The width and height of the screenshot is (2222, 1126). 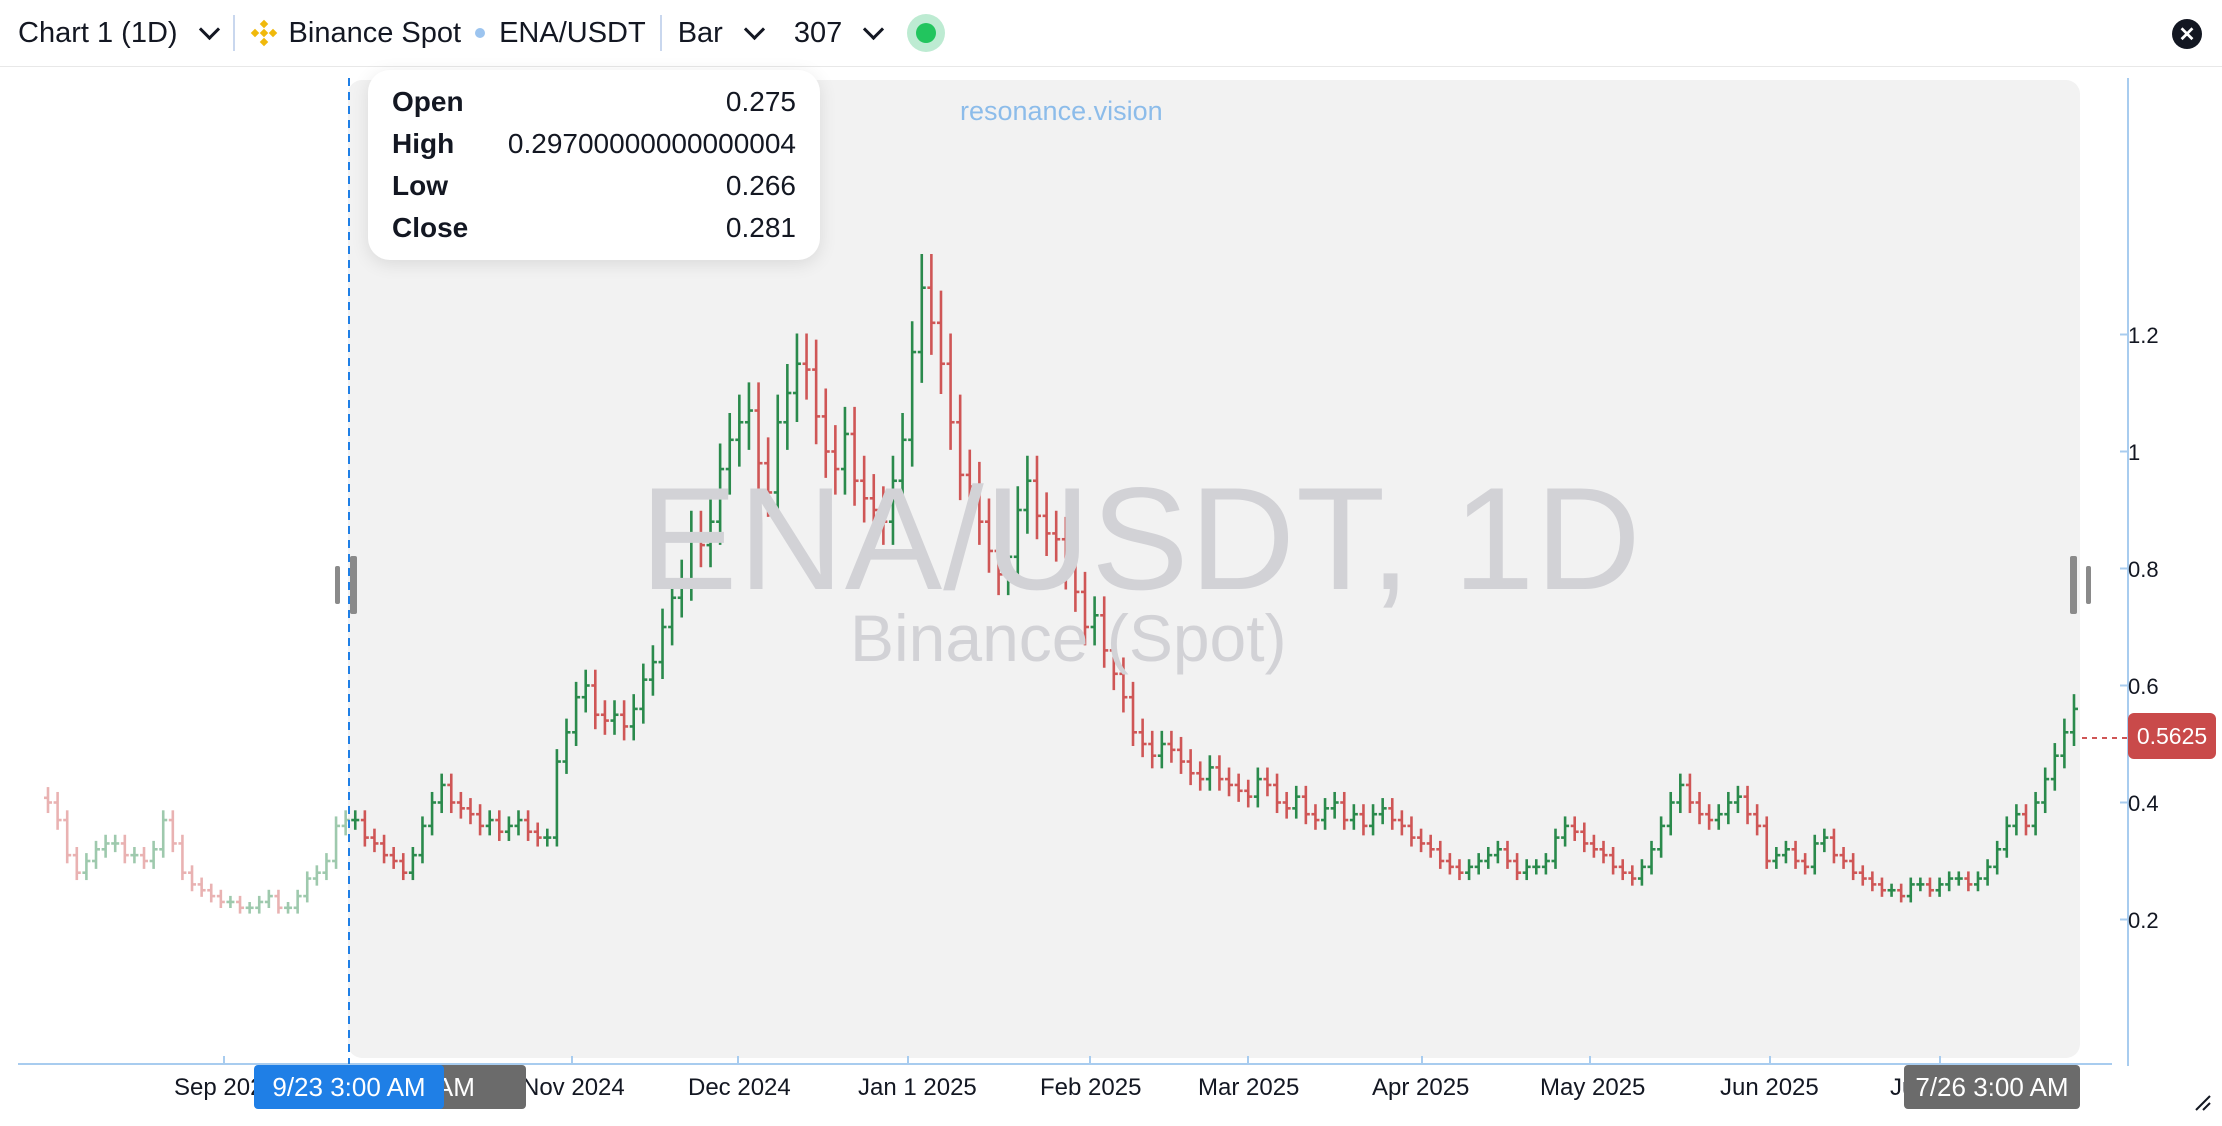 What do you see at coordinates (430, 227) in the screenshot?
I see `close-label: Close` at bounding box center [430, 227].